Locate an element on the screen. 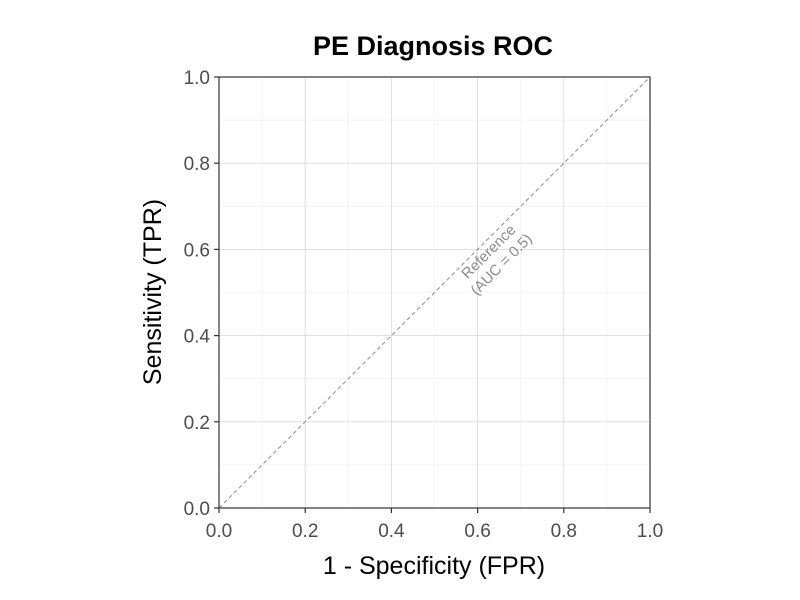 This screenshot has height=600, width=800. x-tick-label: 0.6 is located at coordinates (477, 531).